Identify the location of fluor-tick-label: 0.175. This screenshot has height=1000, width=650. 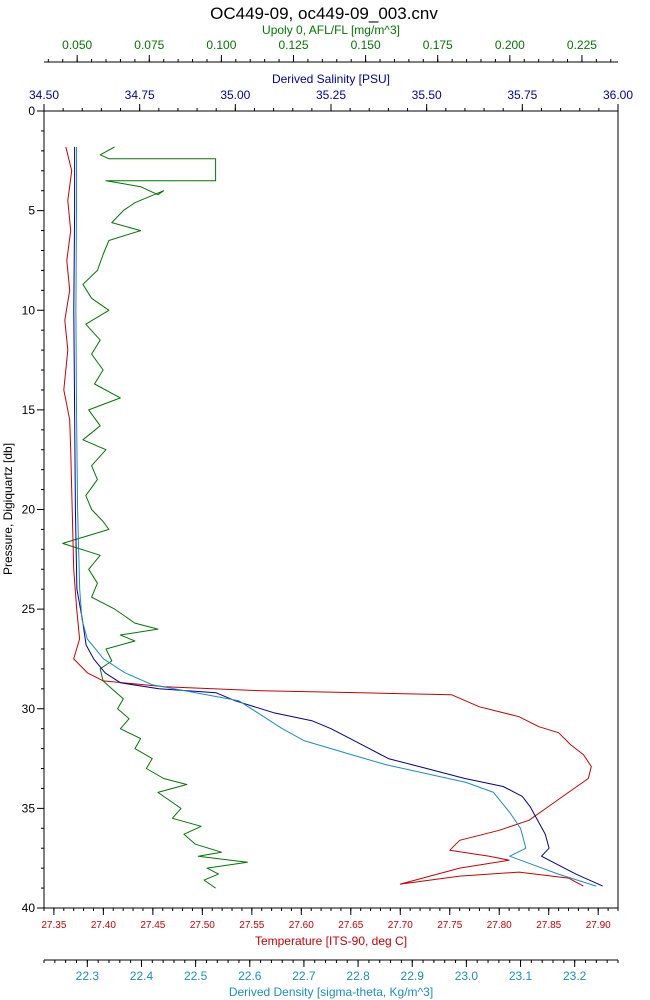
(438, 45).